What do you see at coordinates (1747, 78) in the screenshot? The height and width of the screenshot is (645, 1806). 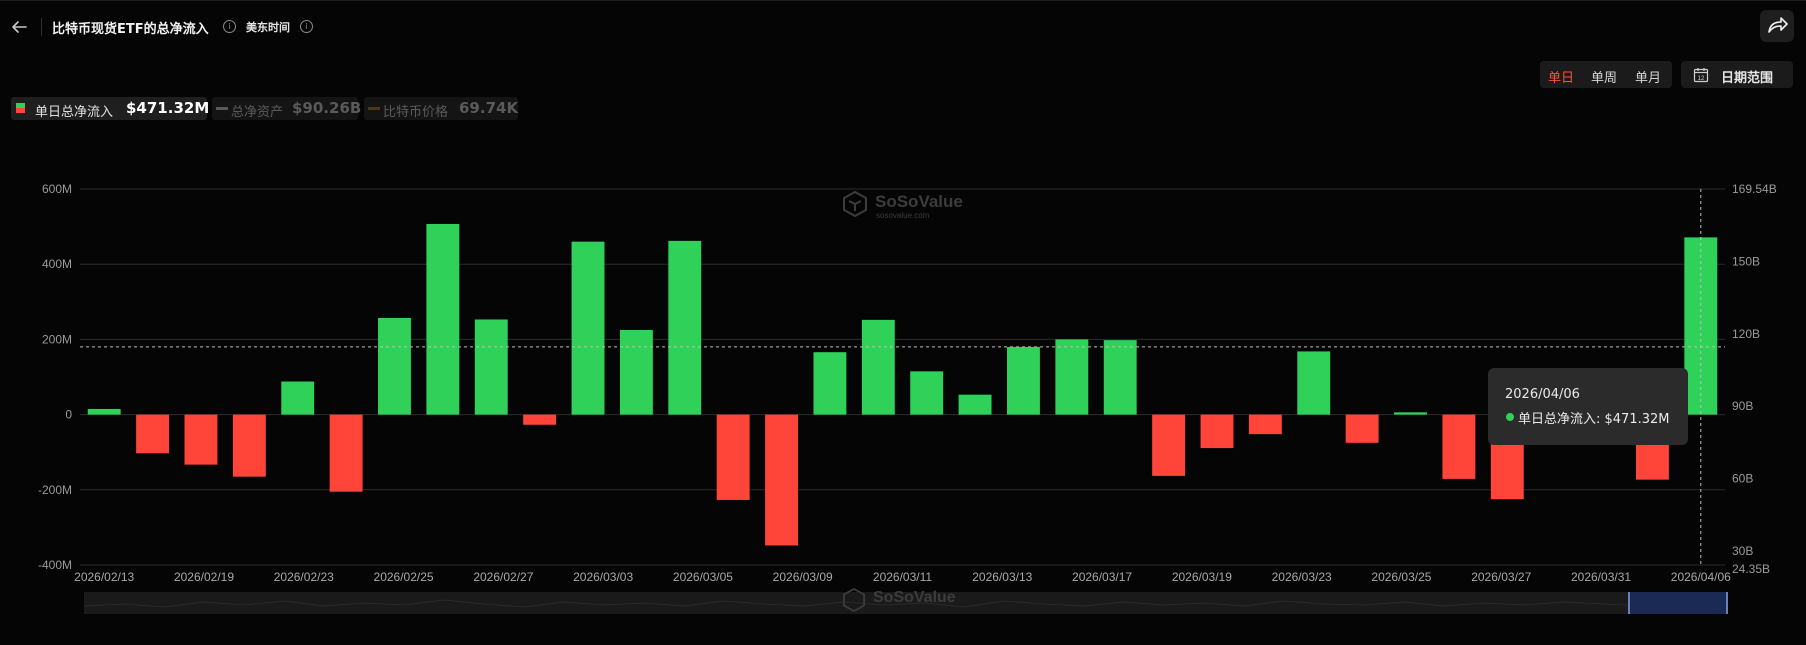 I see `date-range-label: 日期范围` at bounding box center [1747, 78].